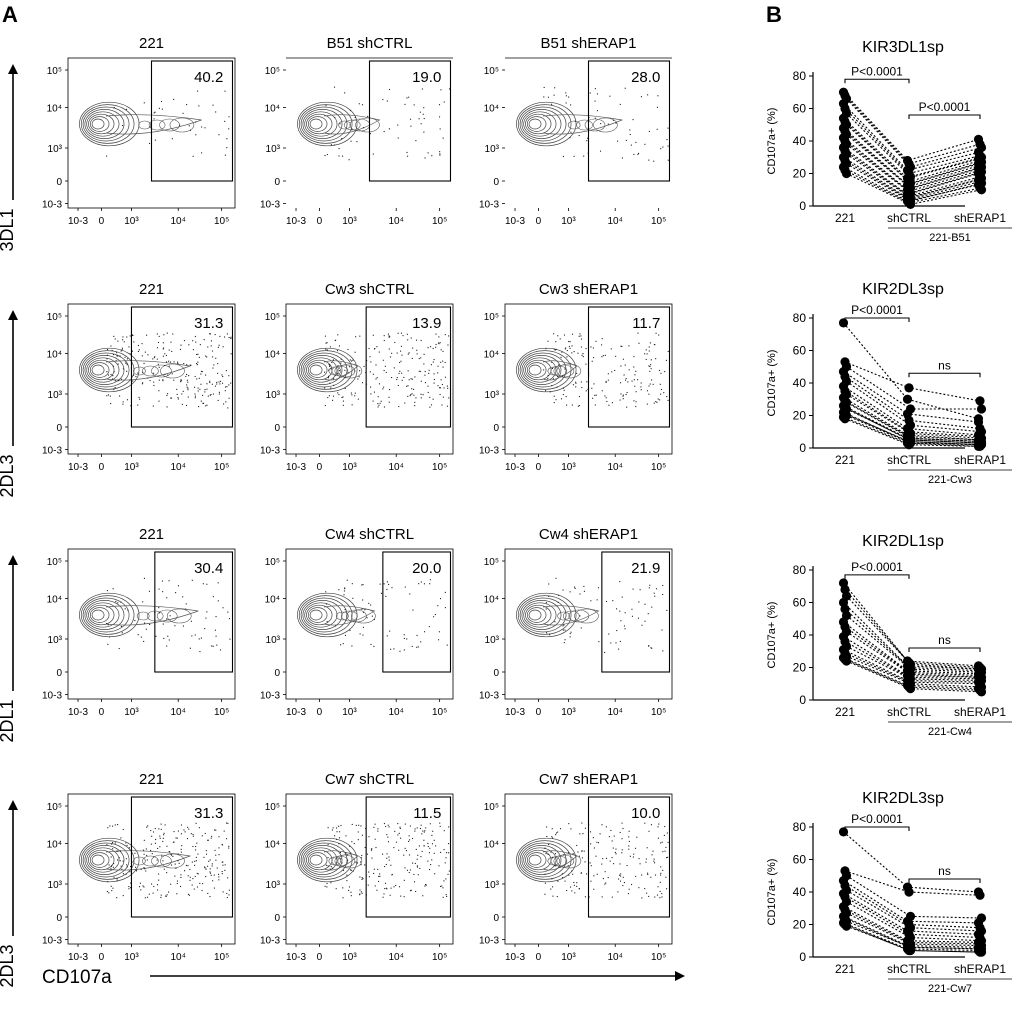 The image size is (1020, 1012). What do you see at coordinates (909, 892) in the screenshot?
I see `donor-point` at bounding box center [909, 892].